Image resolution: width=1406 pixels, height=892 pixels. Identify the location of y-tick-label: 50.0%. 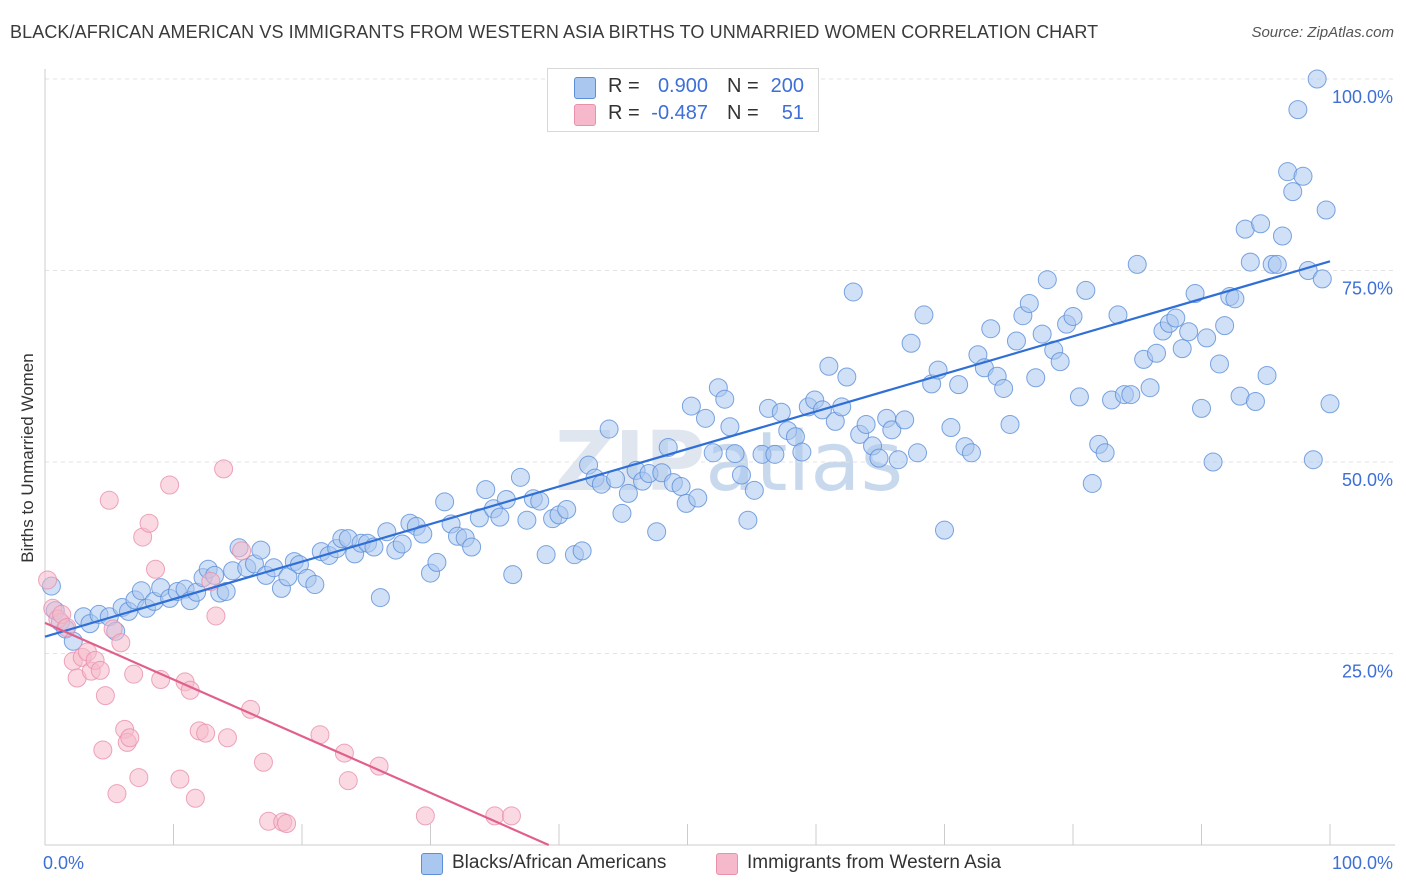
(1367, 480).